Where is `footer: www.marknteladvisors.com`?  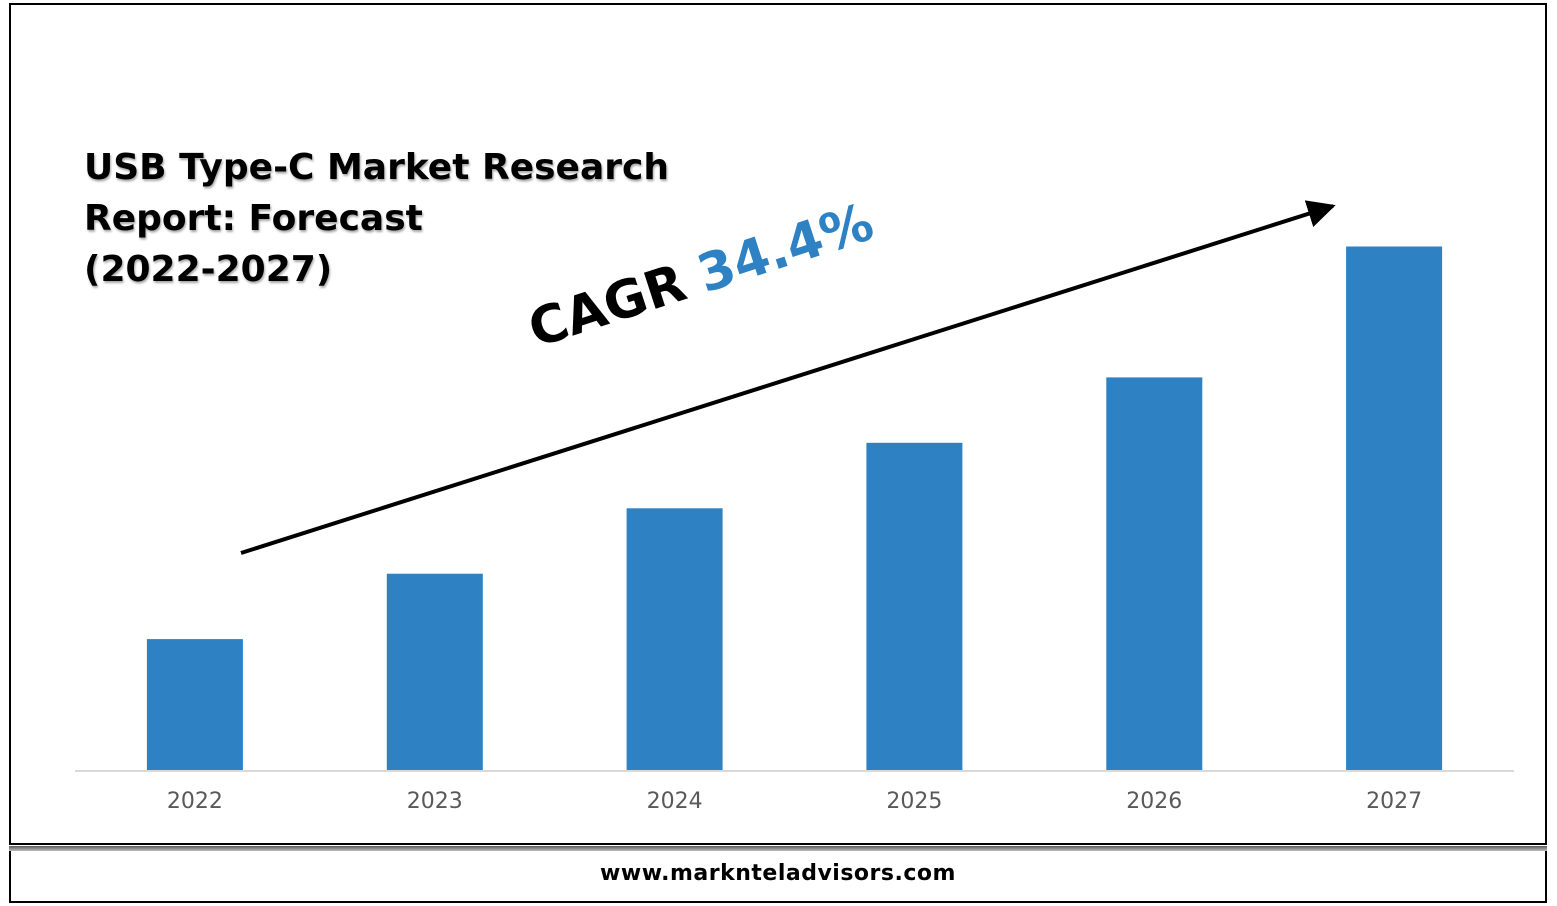
footer: www.marknteladvisors.com is located at coordinates (778, 877).